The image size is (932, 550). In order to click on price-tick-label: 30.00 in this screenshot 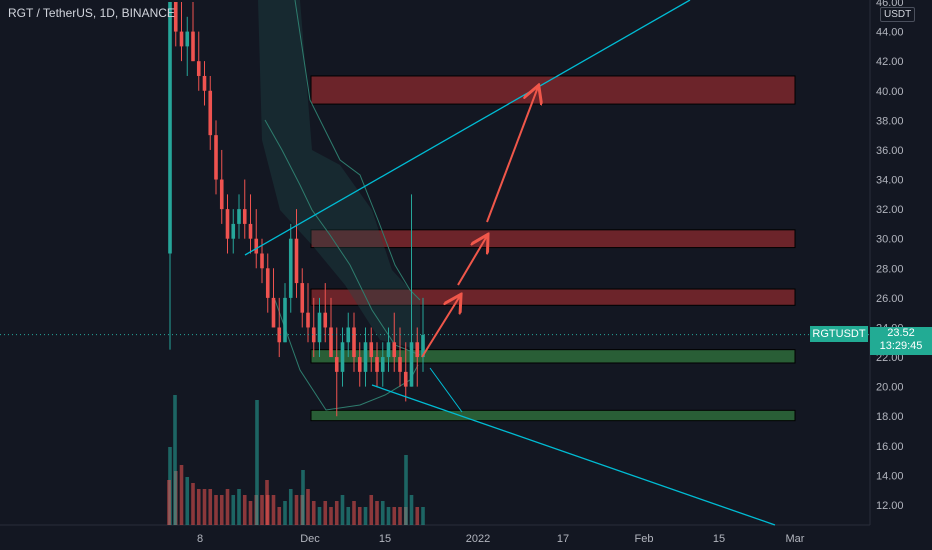, I will do `click(890, 240)`.